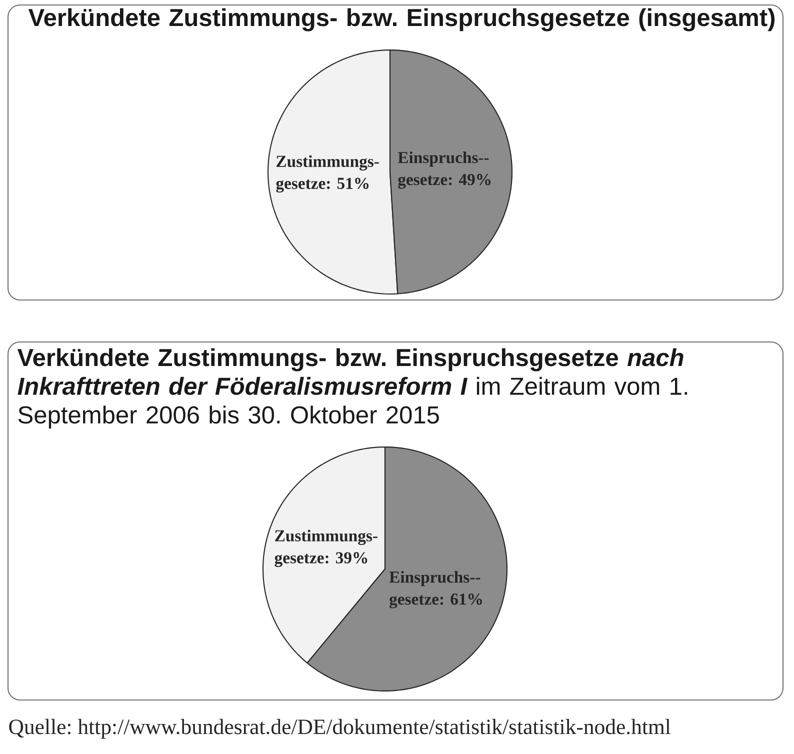 The width and height of the screenshot is (794, 754). What do you see at coordinates (469, 180) in the screenshot?
I see `data-label: : 49%` at bounding box center [469, 180].